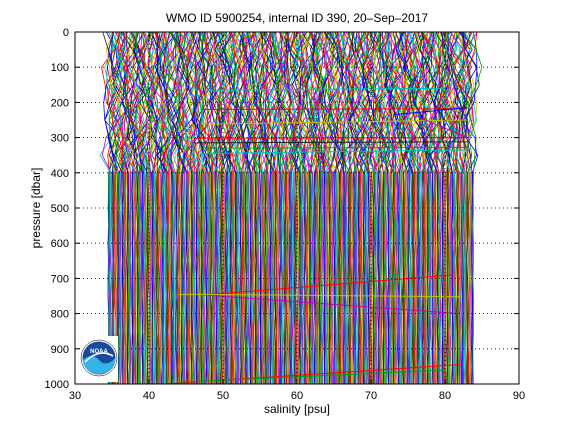 The height and width of the screenshot is (437, 576). Describe the element at coordinates (519, 396) in the screenshot. I see `x-tick-label: 90` at that location.